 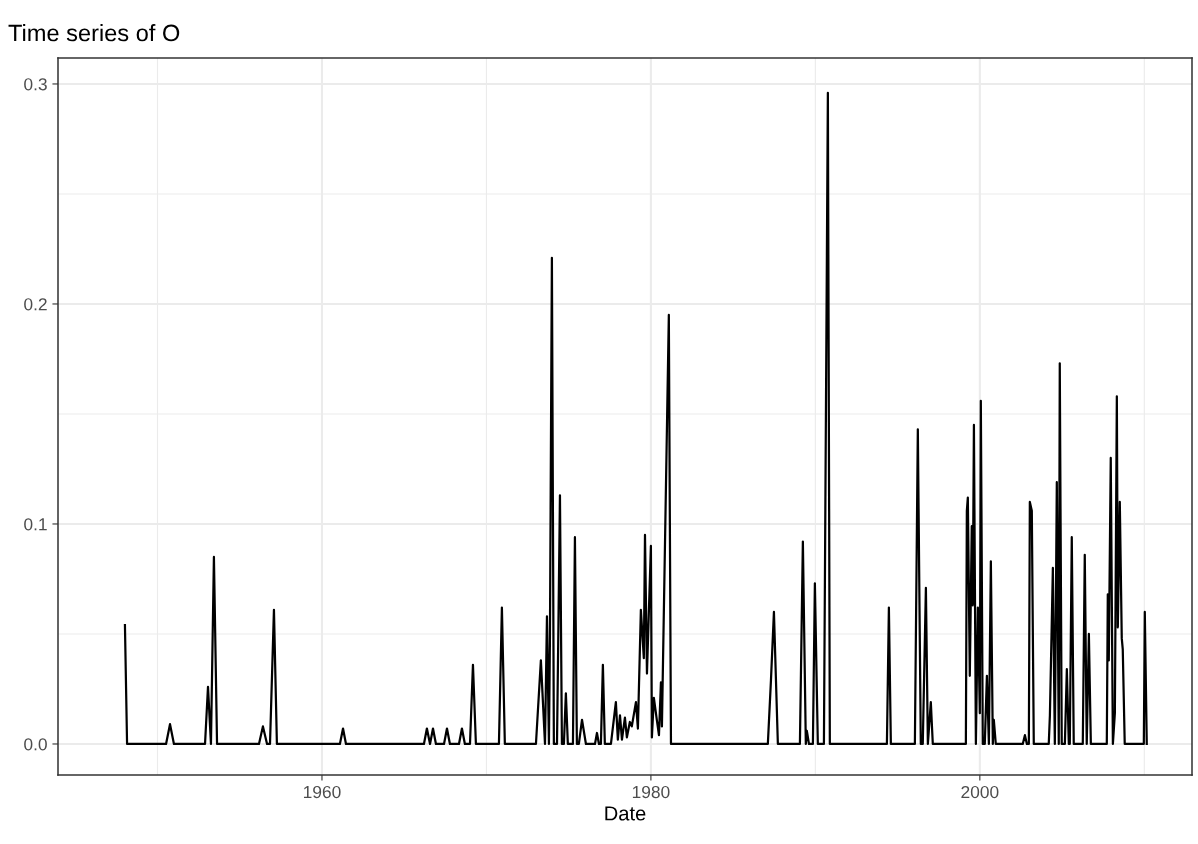 What do you see at coordinates (322, 792) in the screenshot?
I see `x-tick-label: 1960` at bounding box center [322, 792].